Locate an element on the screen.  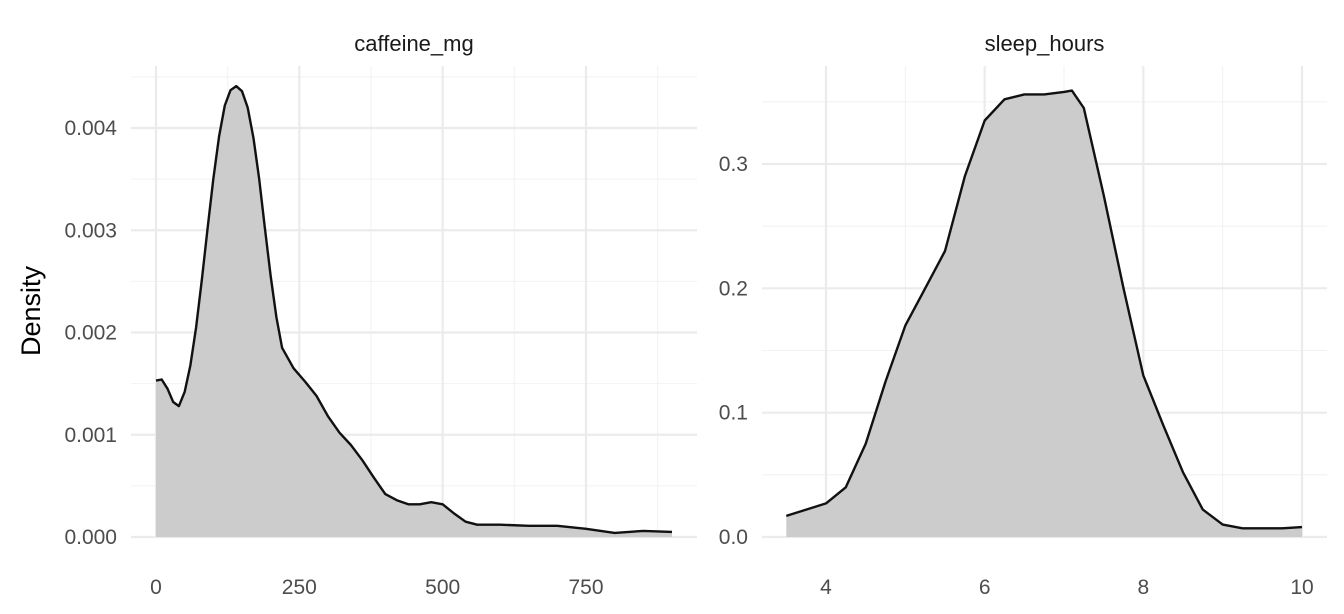
facet-title: sleep_hours is located at coordinates (1045, 43).